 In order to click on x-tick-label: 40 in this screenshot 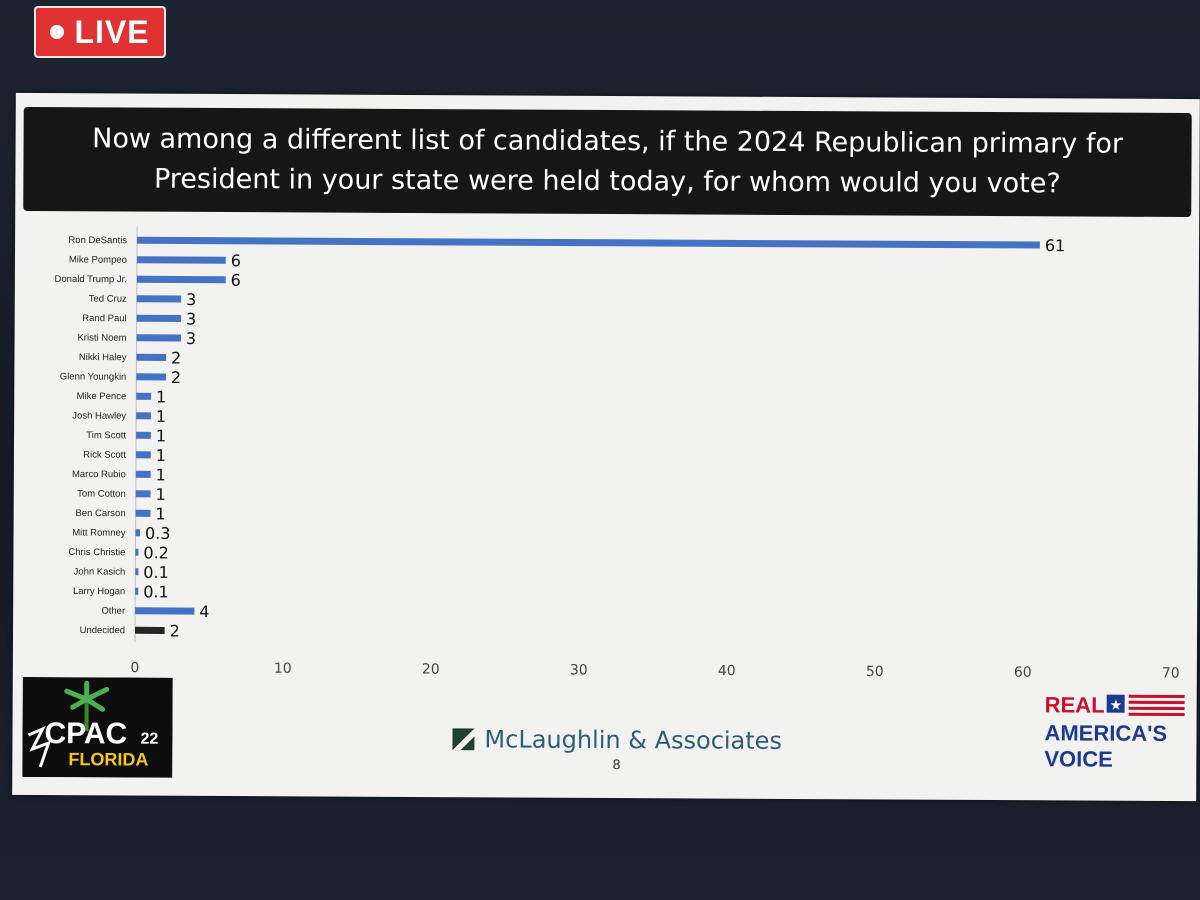, I will do `click(727, 671)`.